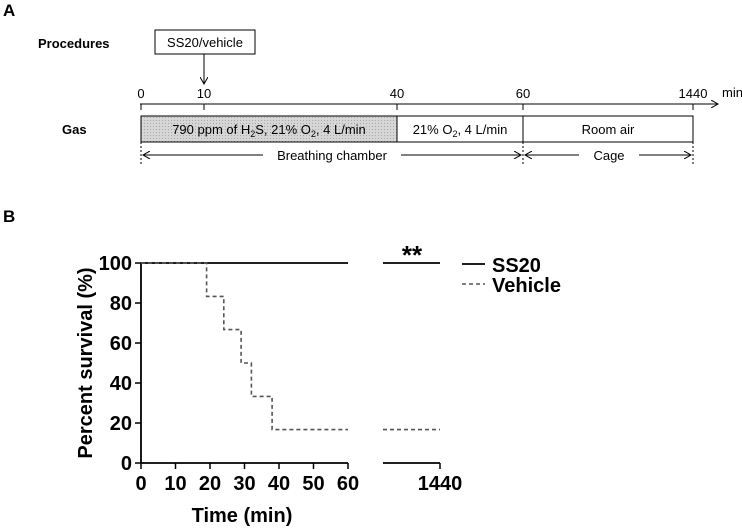 The width and height of the screenshot is (742, 528). What do you see at coordinates (115, 264) in the screenshot?
I see `y-tick-label-100: 100` at bounding box center [115, 264].